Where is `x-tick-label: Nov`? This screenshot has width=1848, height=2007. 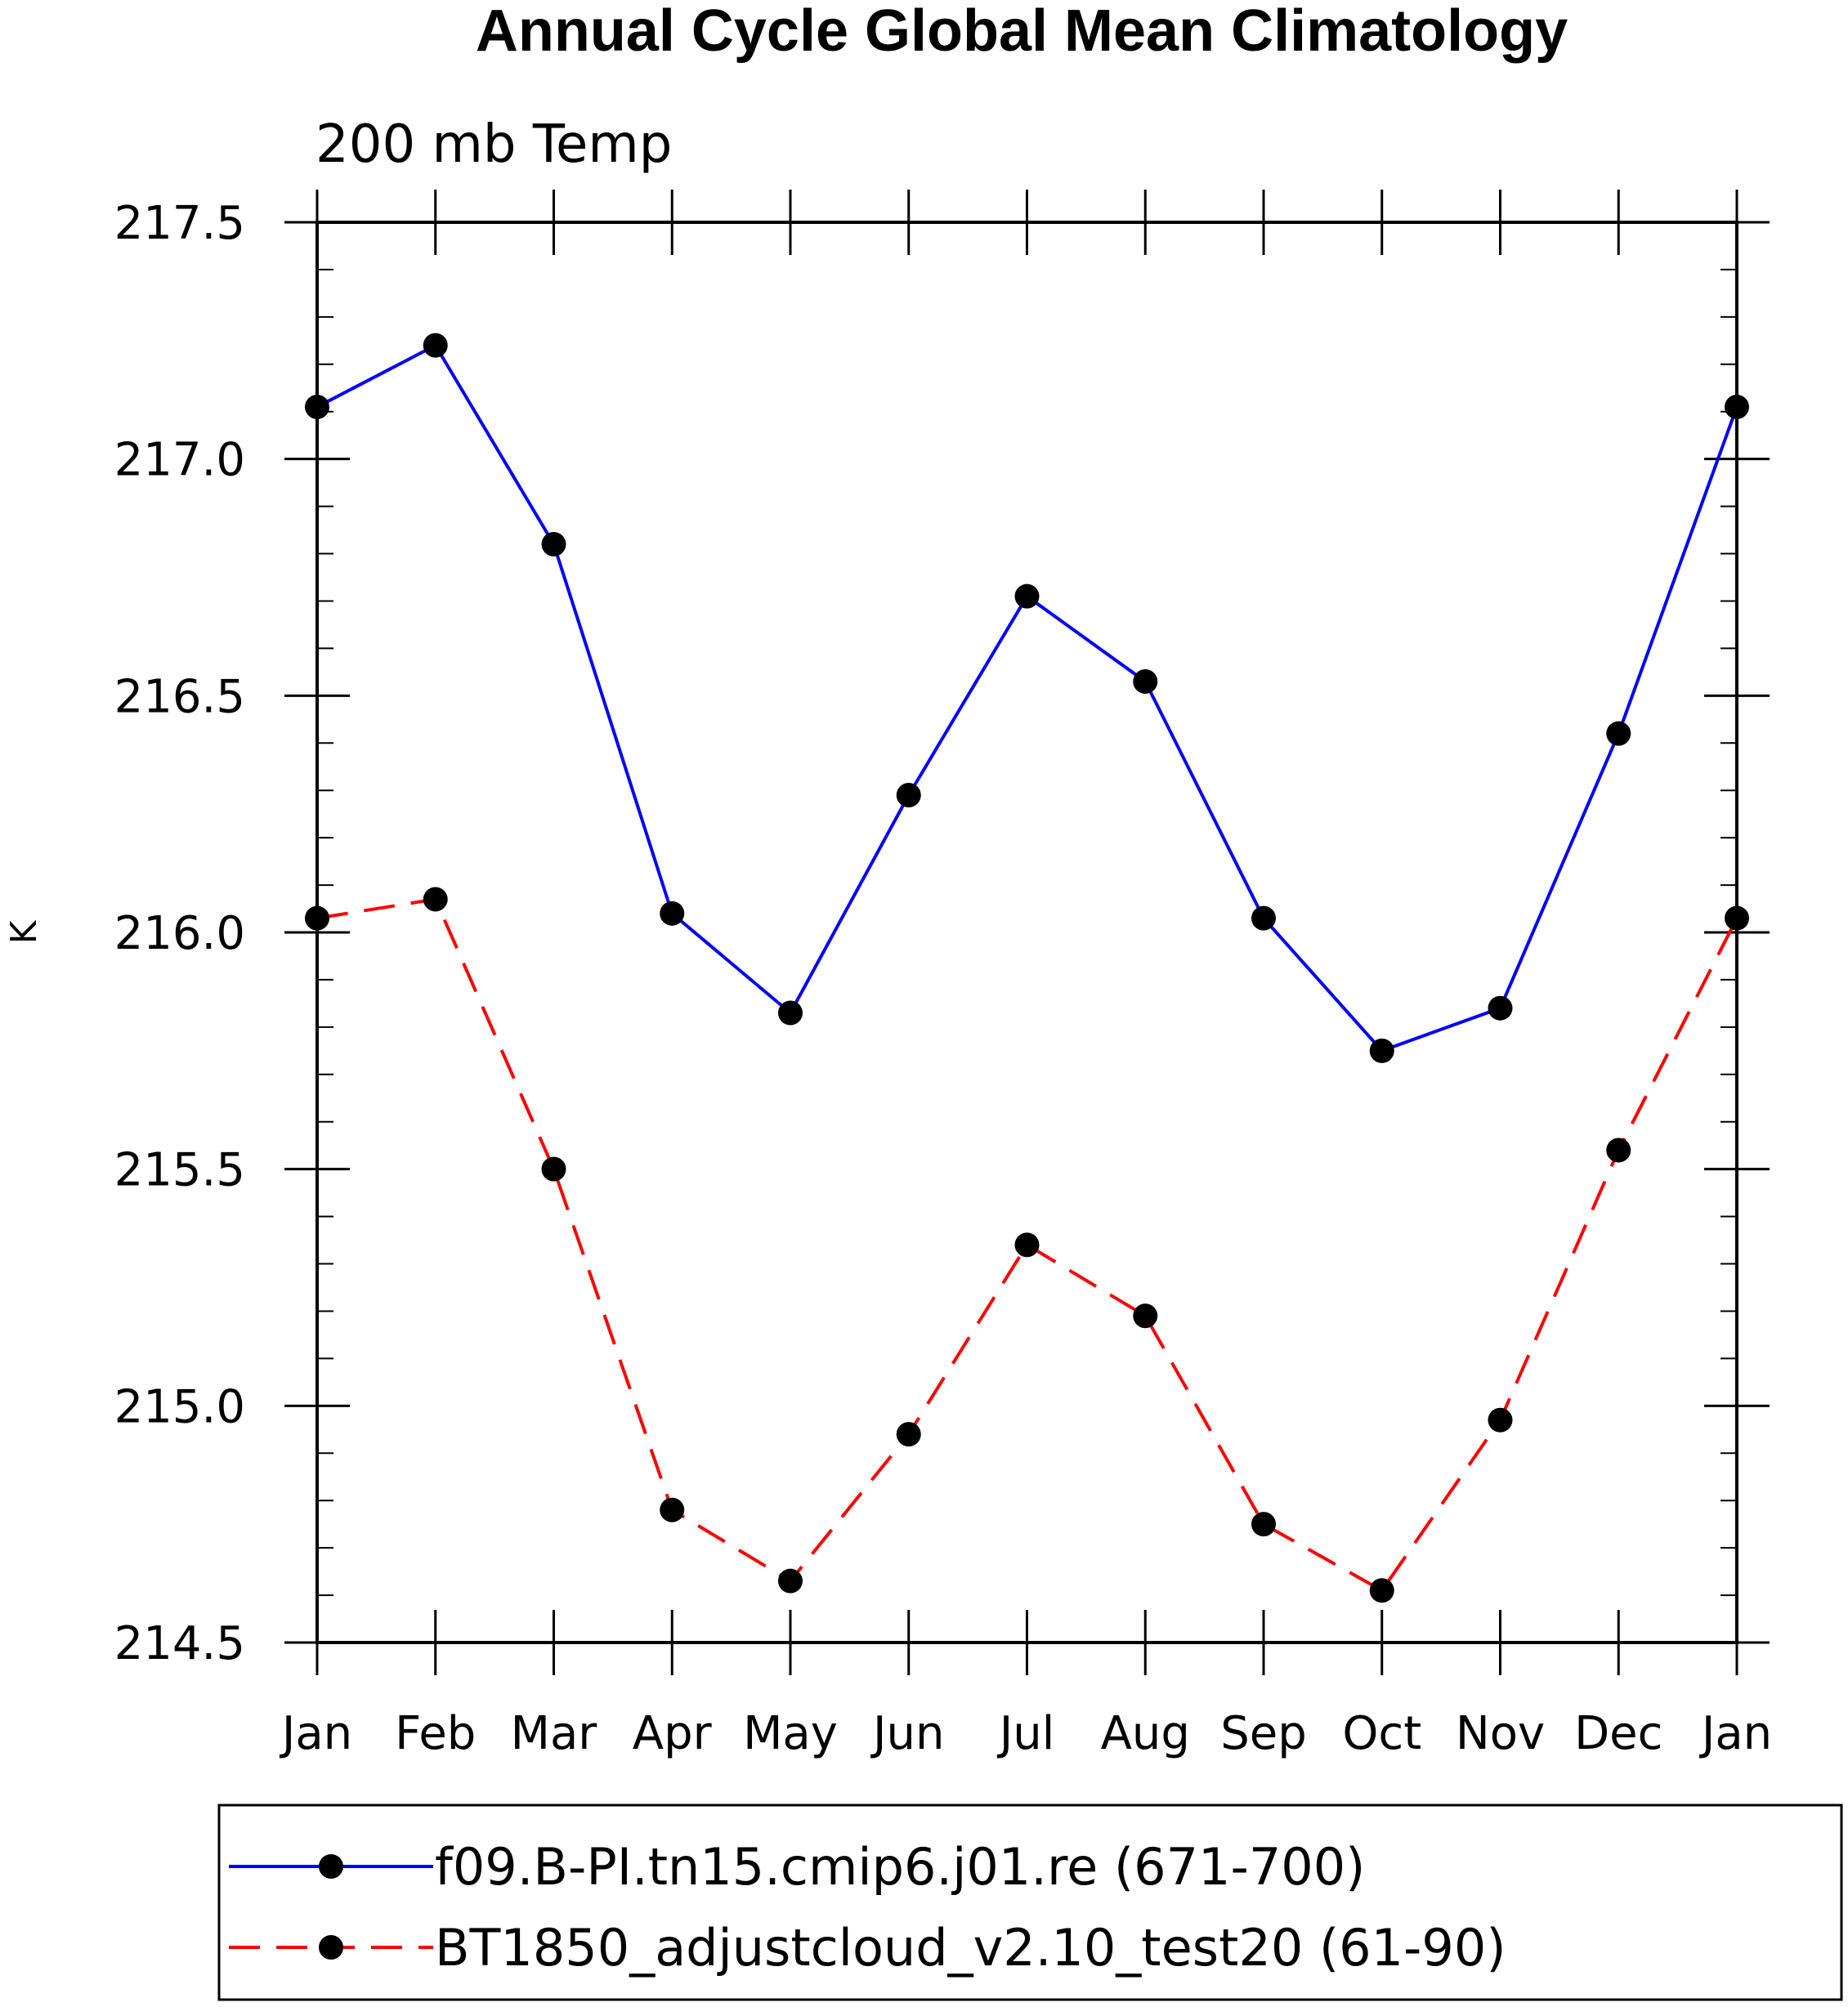 x-tick-label: Nov is located at coordinates (1500, 1733).